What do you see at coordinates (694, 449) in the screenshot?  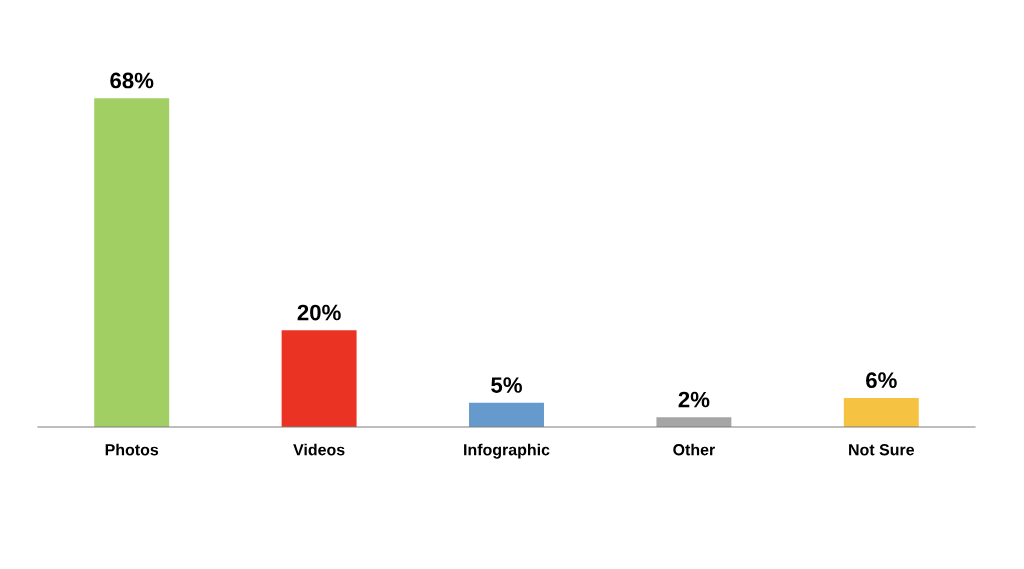 I see `x-tick-label: Other` at bounding box center [694, 449].